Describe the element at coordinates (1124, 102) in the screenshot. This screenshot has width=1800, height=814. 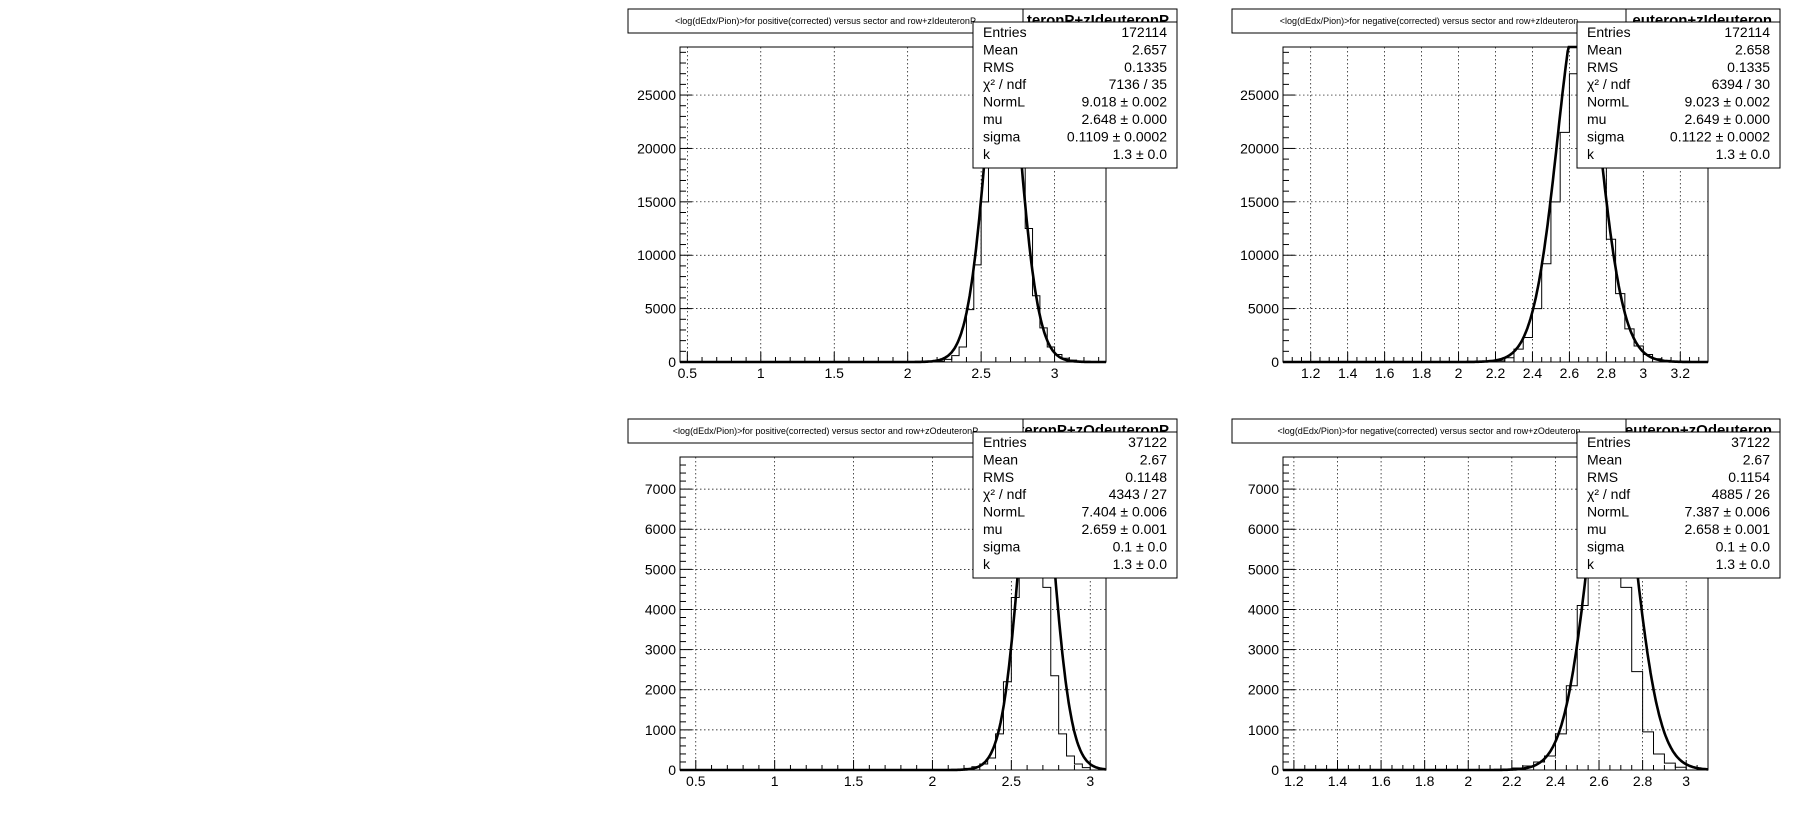
I see `stat-value: 9.018 ± 0.002` at that location.